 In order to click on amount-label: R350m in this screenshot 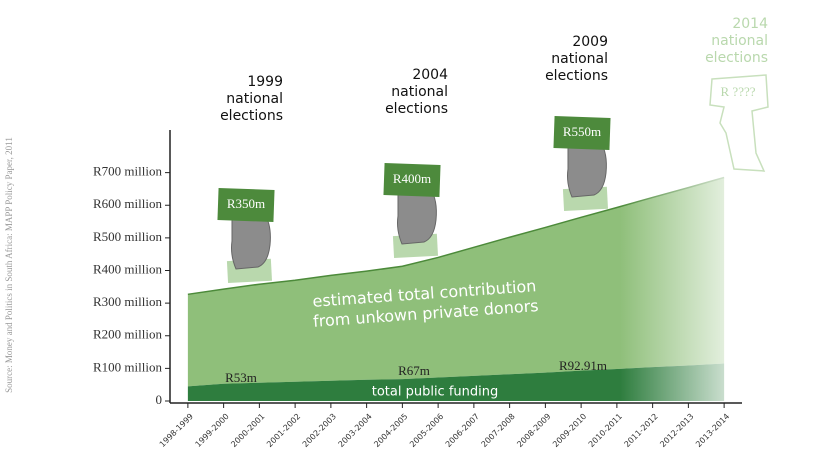, I will do `click(246, 203)`.